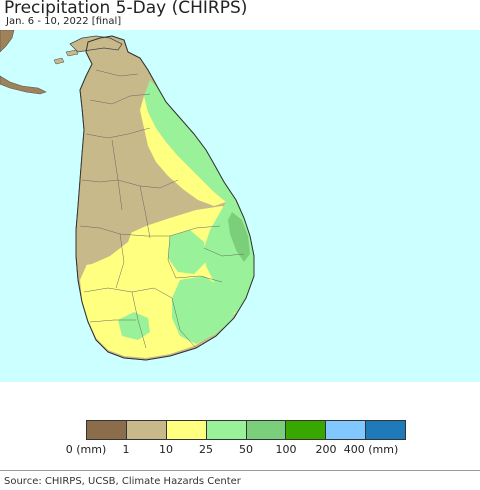  Describe the element at coordinates (286, 449) in the screenshot. I see `legend-tick: 100` at that location.